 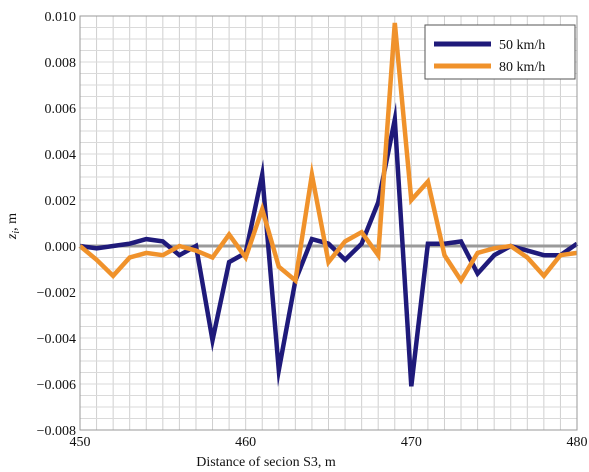 What do you see at coordinates (61, 201) in the screenshot?
I see `y-tick-label: 0.002` at bounding box center [61, 201].